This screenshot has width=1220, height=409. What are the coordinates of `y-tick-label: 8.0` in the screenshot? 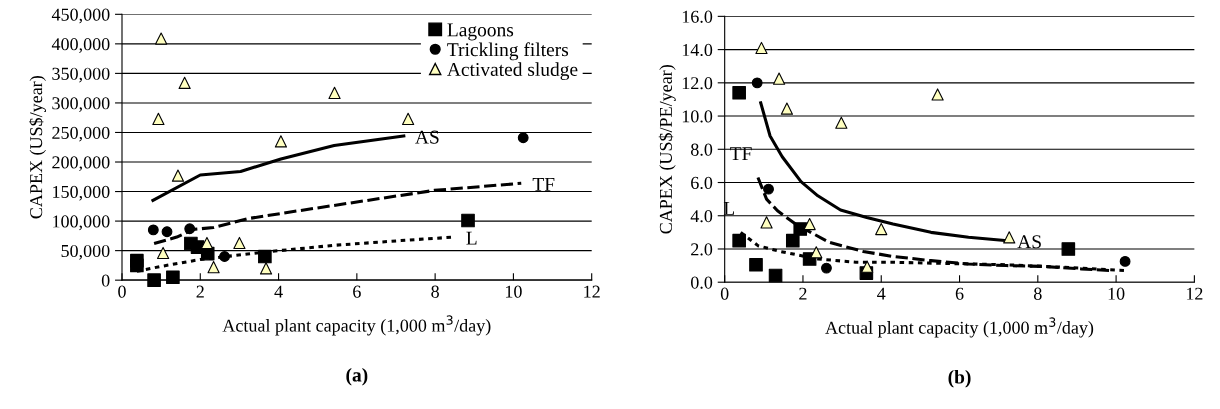 It's located at (701, 149).